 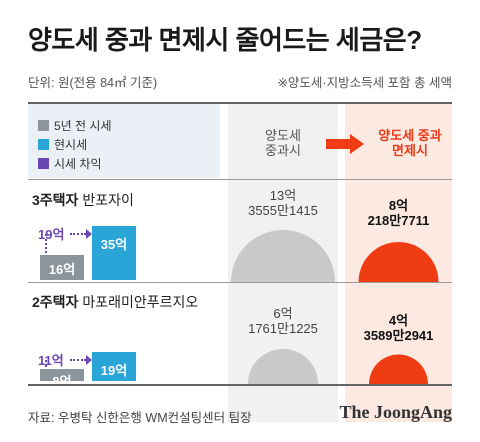 What do you see at coordinates (71, 145) in the screenshot?
I see `legend-label-now: 현시세` at bounding box center [71, 145].